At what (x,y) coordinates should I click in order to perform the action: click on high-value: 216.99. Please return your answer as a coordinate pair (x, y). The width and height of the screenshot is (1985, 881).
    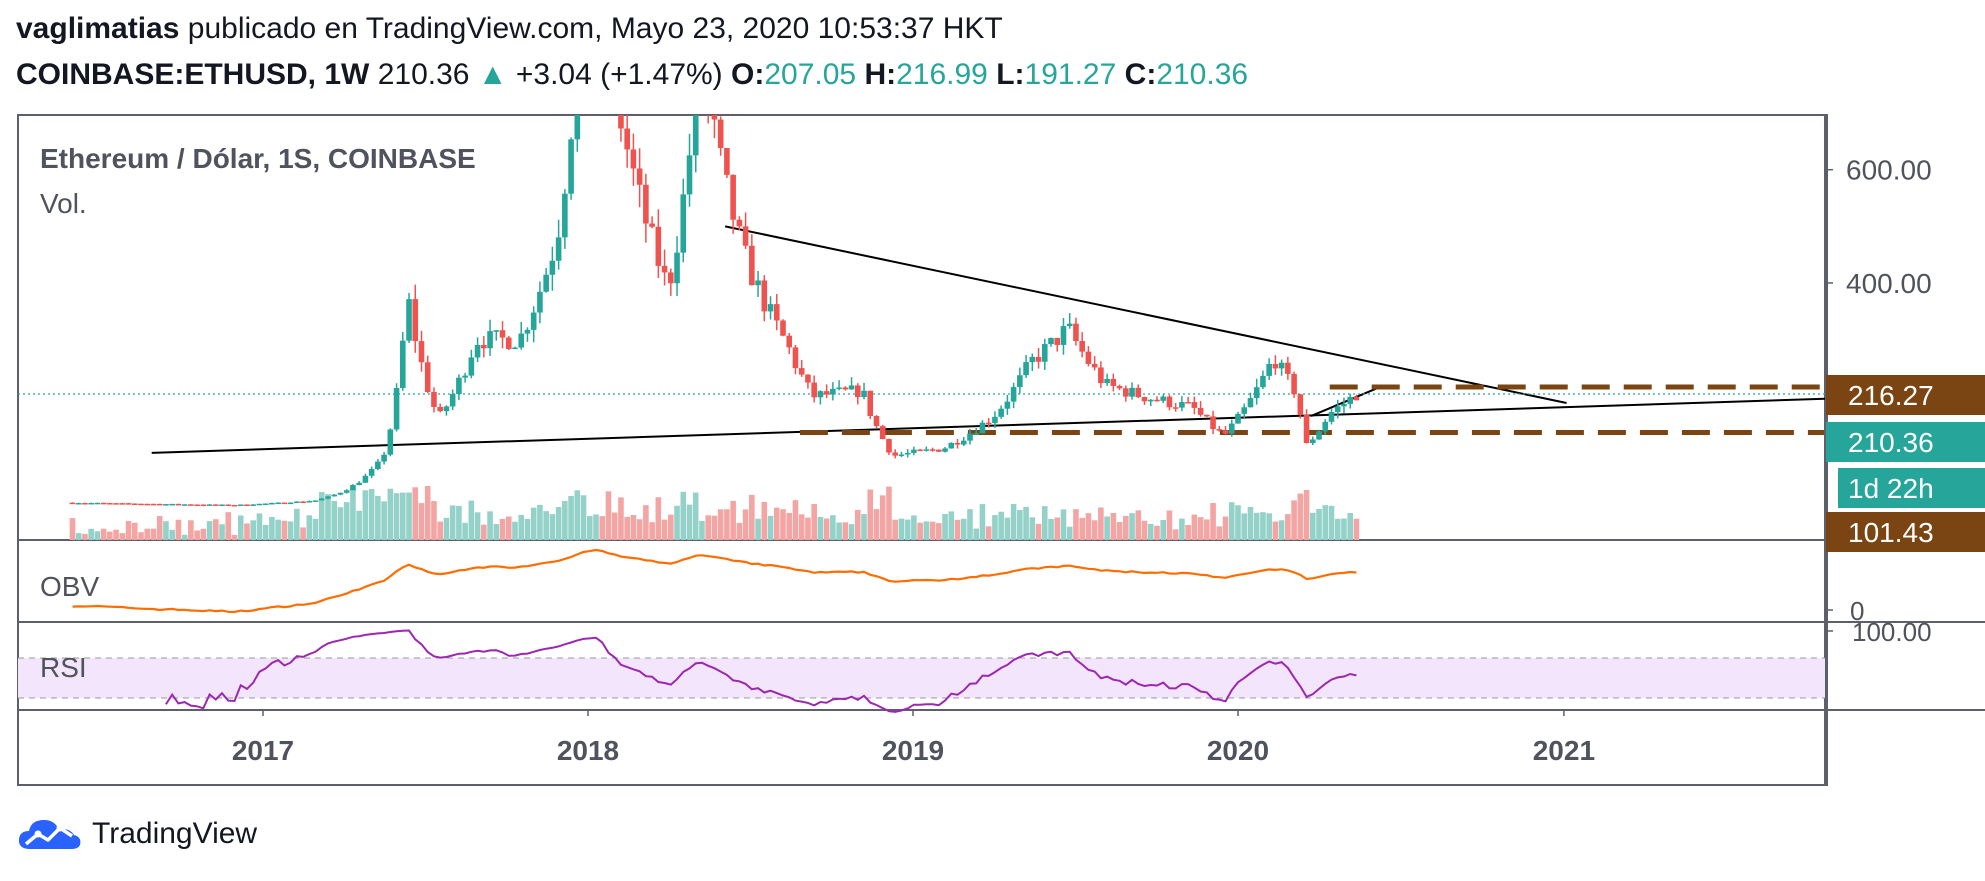
    Looking at the image, I should click on (942, 74).